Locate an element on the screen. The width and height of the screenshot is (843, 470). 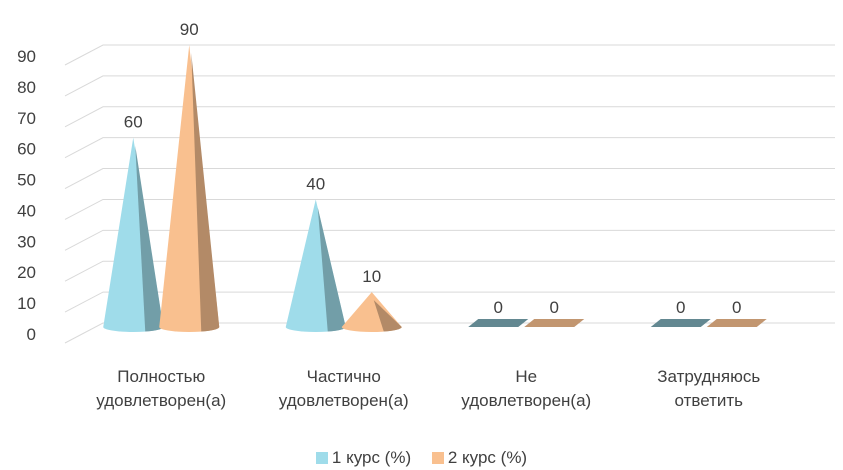
y-tick-label: 30 is located at coordinates (26, 241).